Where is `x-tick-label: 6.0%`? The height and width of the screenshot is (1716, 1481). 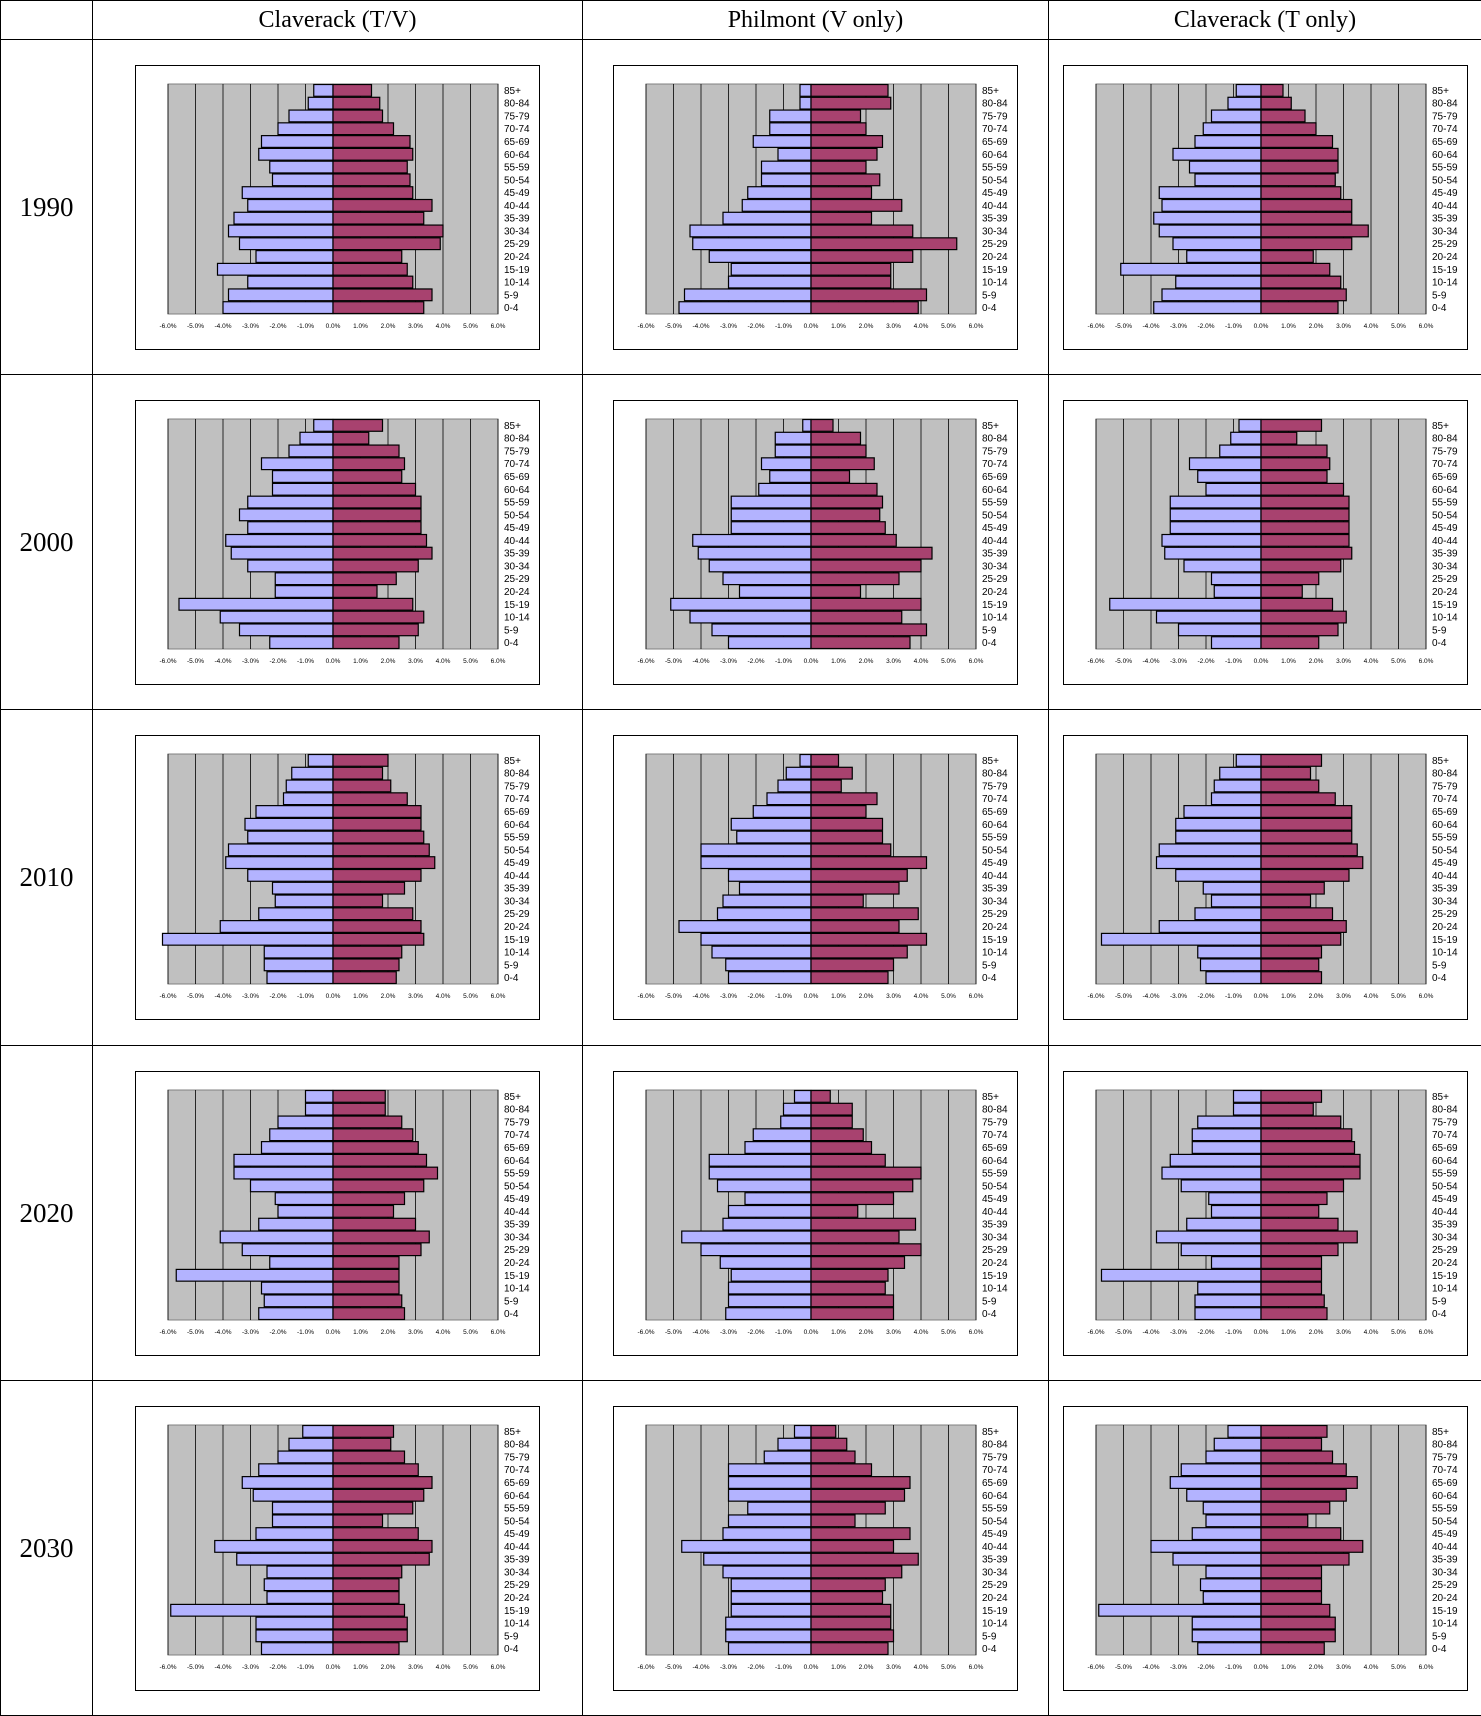
x-tick-label: 6.0% is located at coordinates (498, 1667).